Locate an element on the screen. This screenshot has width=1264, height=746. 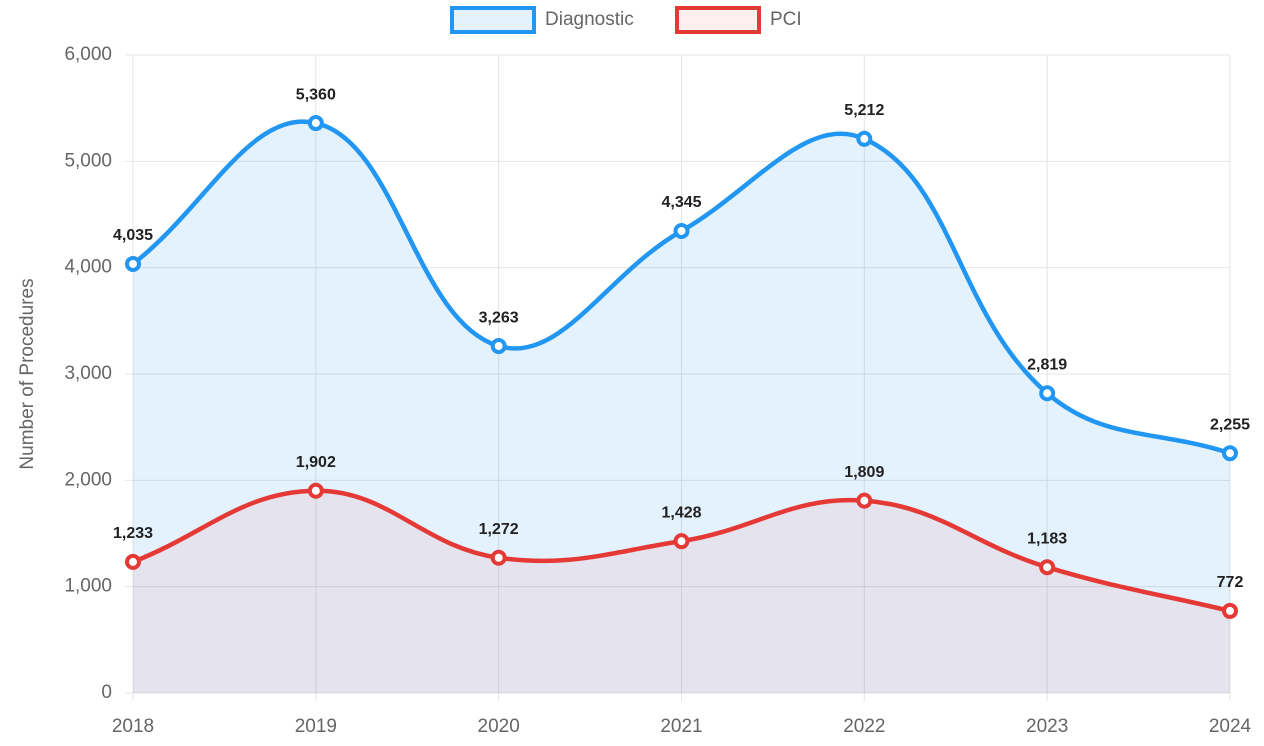
data-label: 1,428 is located at coordinates (681, 512).